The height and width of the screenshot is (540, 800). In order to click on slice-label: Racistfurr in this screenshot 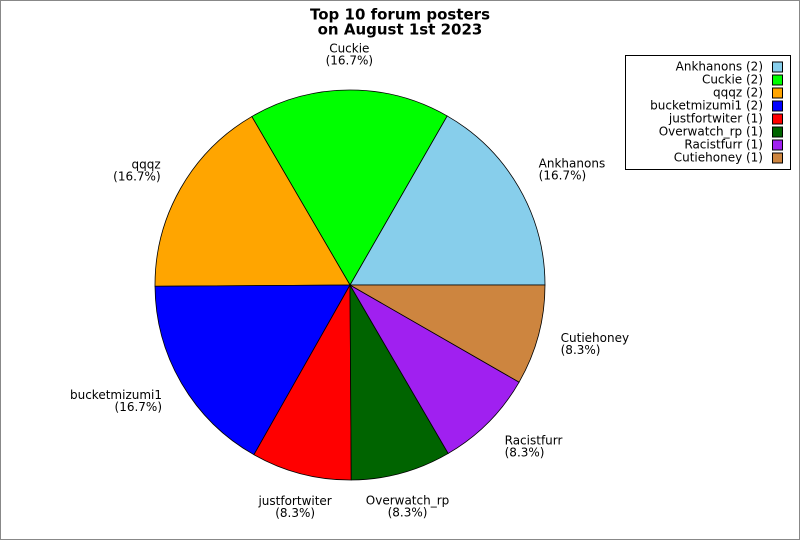, I will do `click(534, 441)`.